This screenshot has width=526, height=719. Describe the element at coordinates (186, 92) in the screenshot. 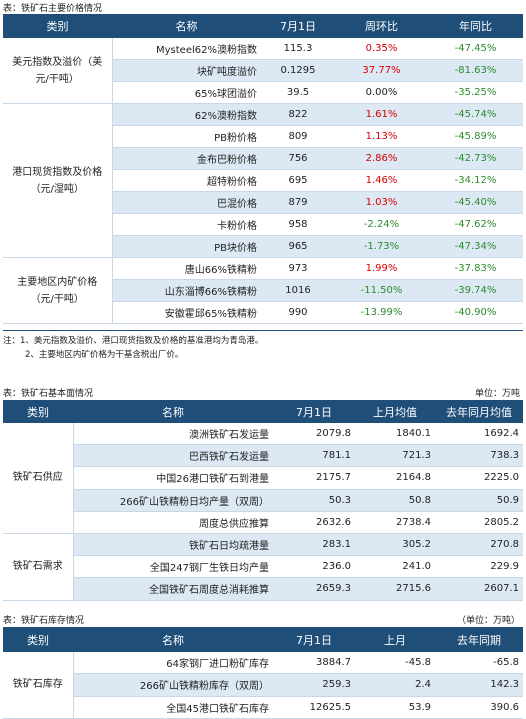

I see `item-name: 65%球团溢价` at that location.